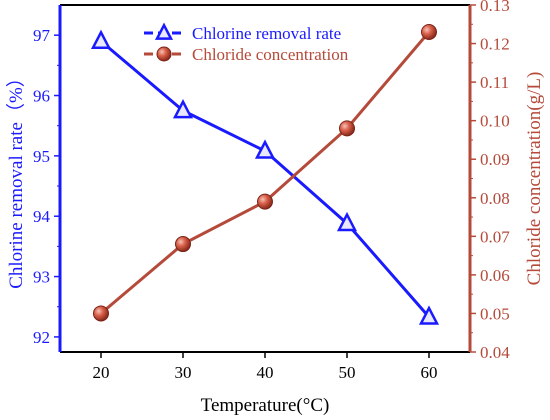  Describe the element at coordinates (495, 236) in the screenshot. I see `right-y-tick-label: 0.07` at that location.